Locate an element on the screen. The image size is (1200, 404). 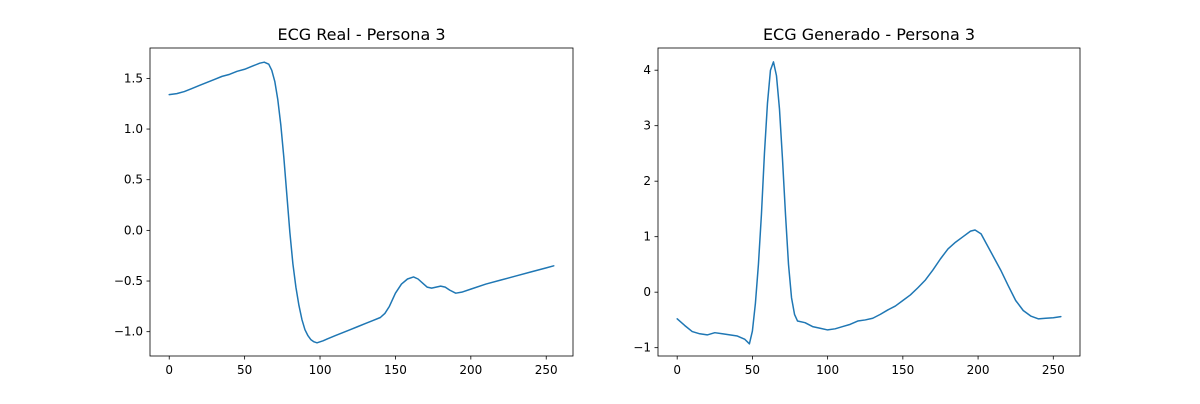
chart-1-x-tick-label-2: 100 is located at coordinates (320, 370).